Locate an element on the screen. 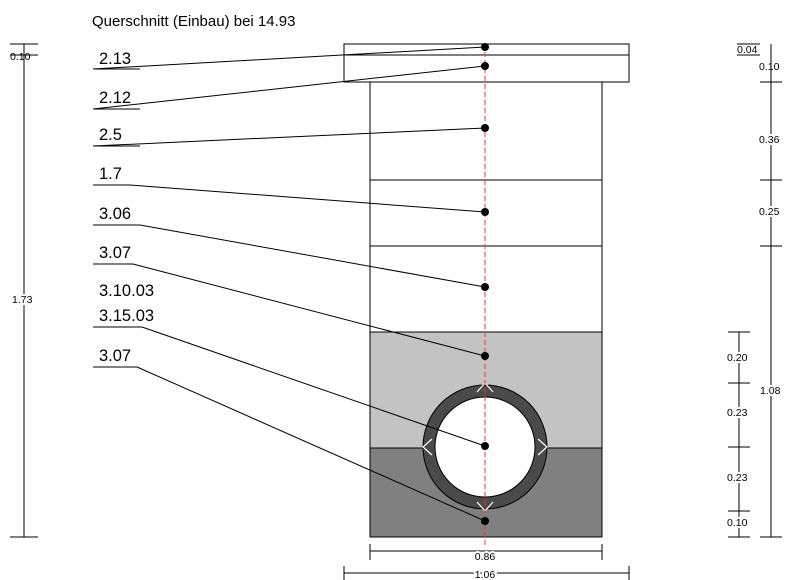 This screenshot has width=797, height=580. right-lower-1: 0.23 is located at coordinates (737, 413).